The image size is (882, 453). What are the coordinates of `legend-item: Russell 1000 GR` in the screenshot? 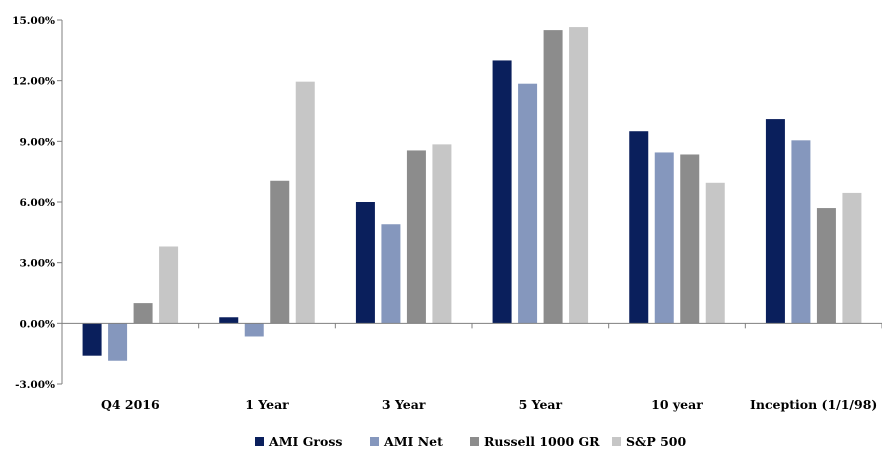 It's located at (535, 441).